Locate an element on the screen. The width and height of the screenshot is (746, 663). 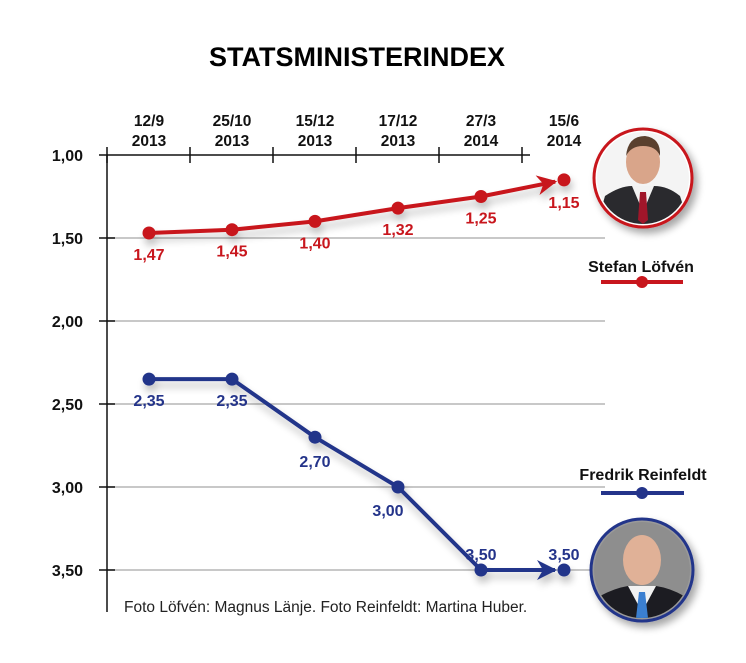
y-tick-label: 3,00 is located at coordinates (67, 488).